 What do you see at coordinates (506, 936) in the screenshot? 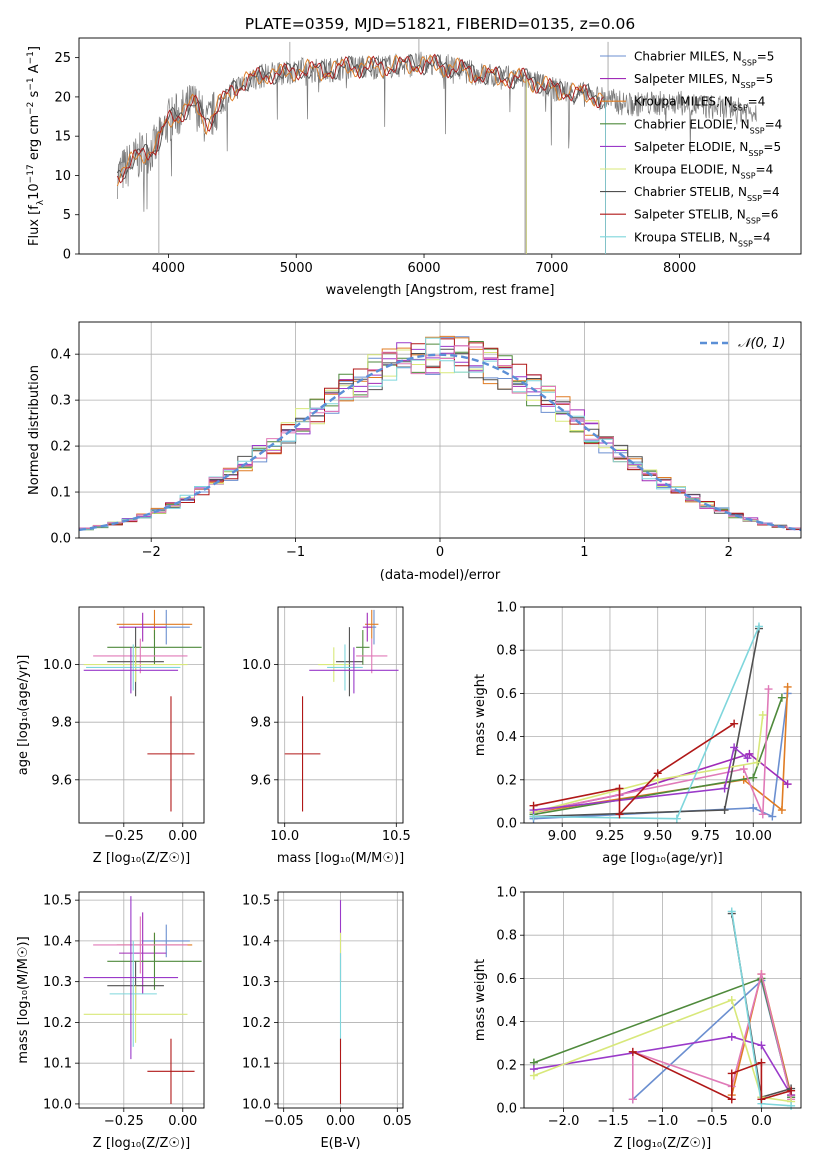
I see `y-tick-label: 0.8` at bounding box center [506, 936].